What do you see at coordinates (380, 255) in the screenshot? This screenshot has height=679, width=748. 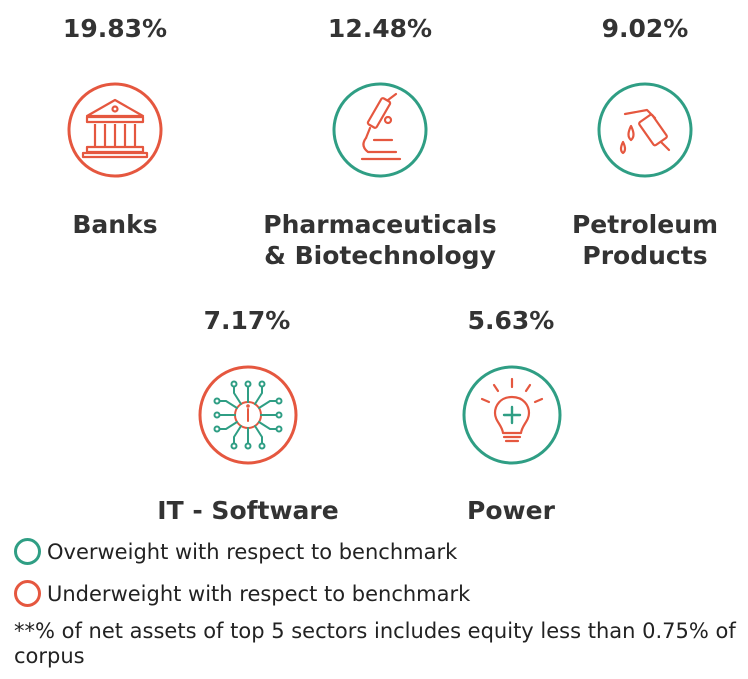 I see `sector-name-pharma-line-2: & Biotechnology` at bounding box center [380, 255].